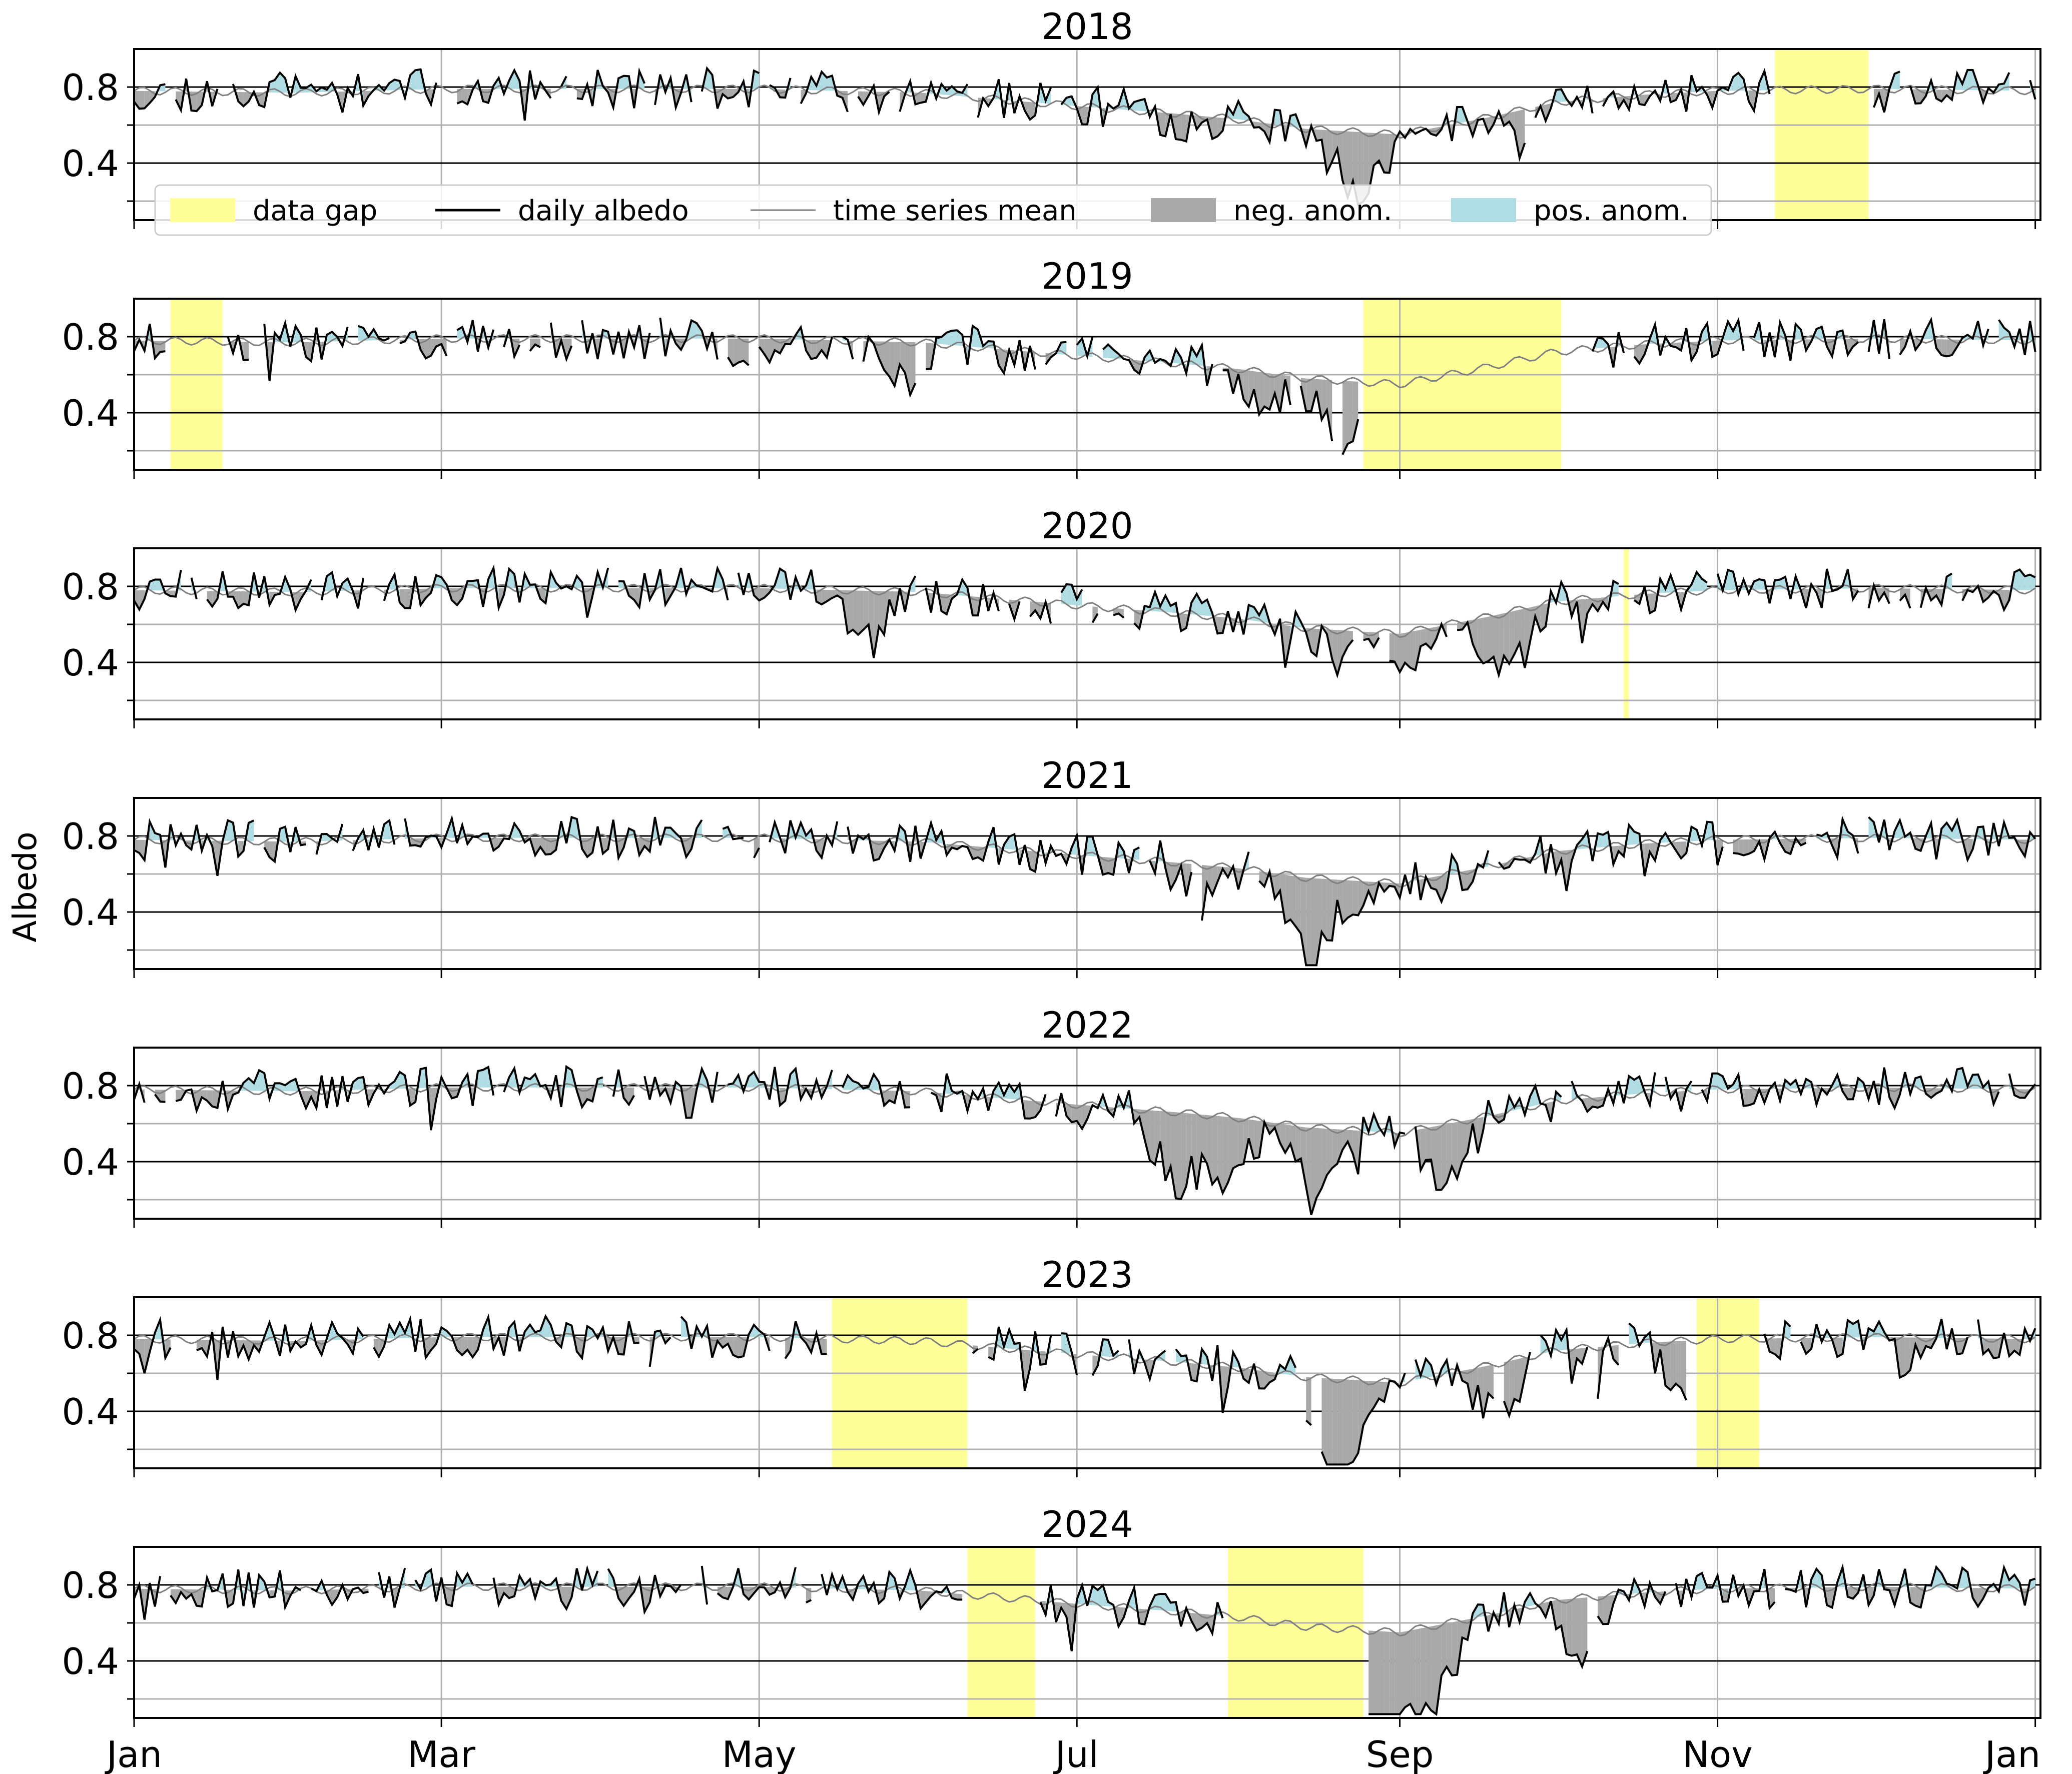 The width and height of the screenshot is (2072, 1774). Describe the element at coordinates (1483, 210) in the screenshot. I see `legend-swatch` at that location.